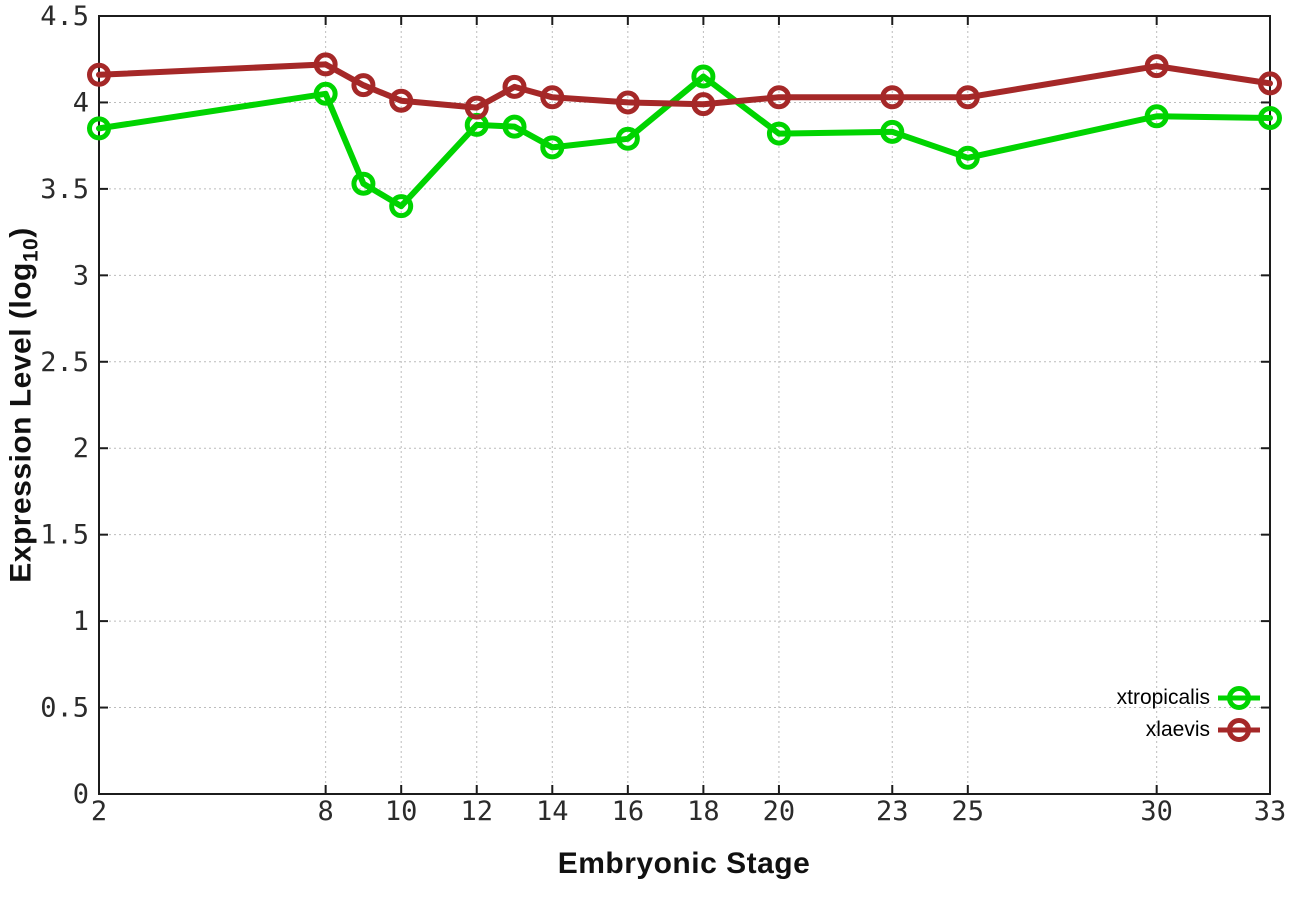  I want to click on series-line-xtropicalis, so click(684, 141).